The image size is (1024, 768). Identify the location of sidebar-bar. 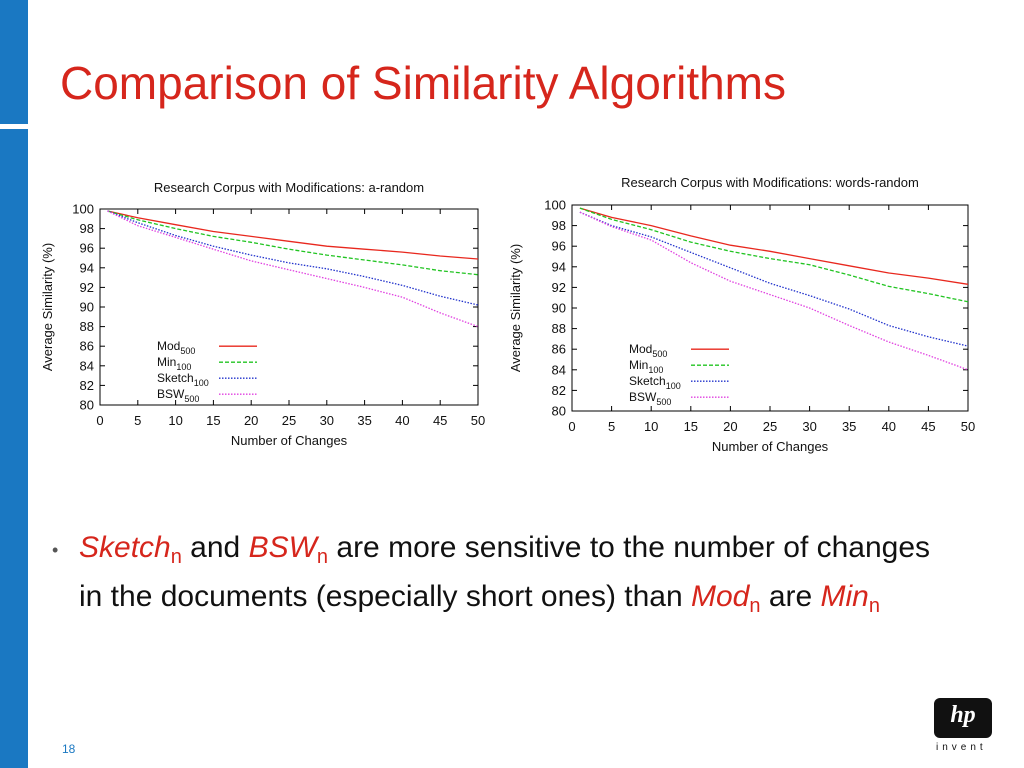
(14, 384).